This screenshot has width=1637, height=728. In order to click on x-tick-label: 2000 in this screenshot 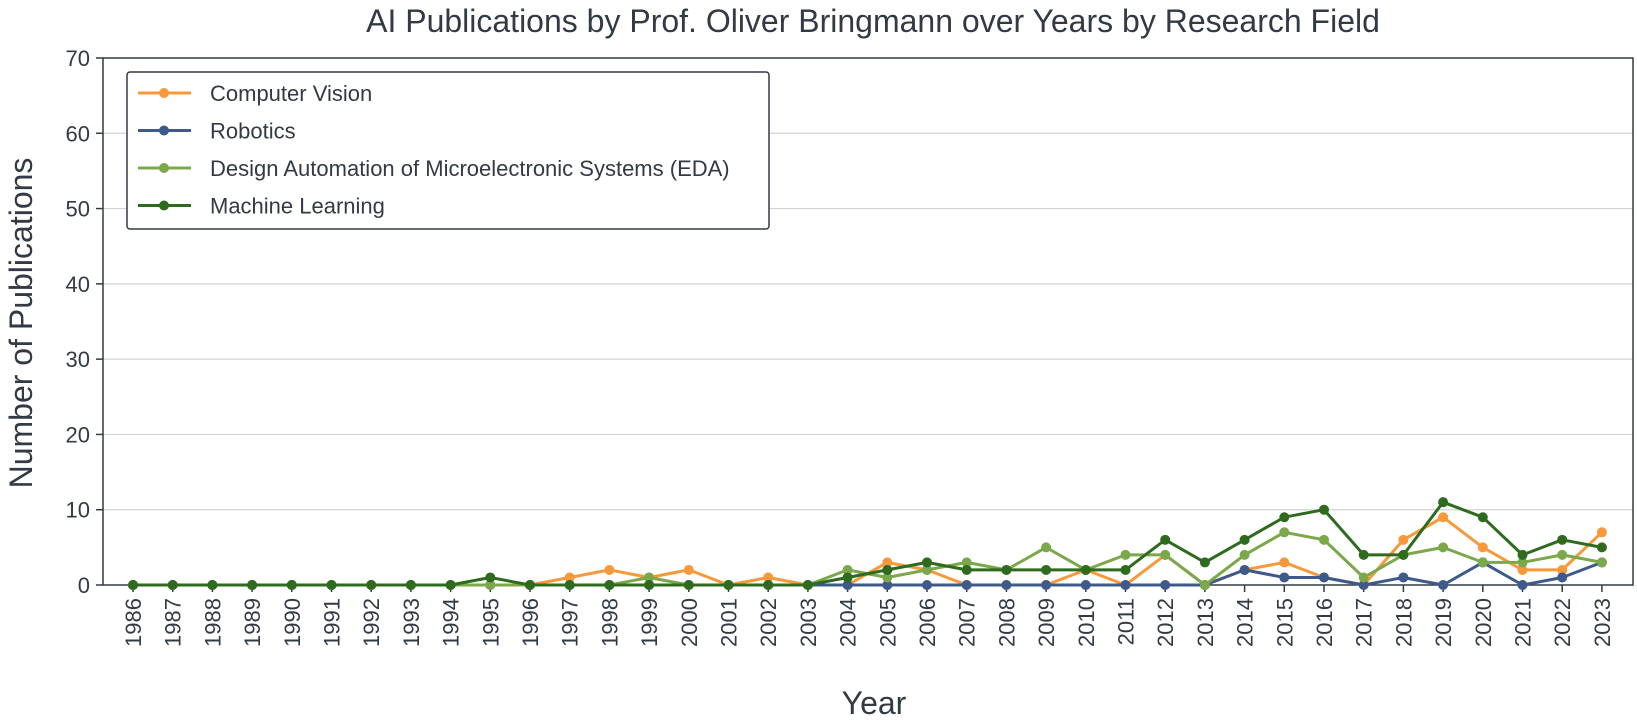, I will do `click(689, 622)`.